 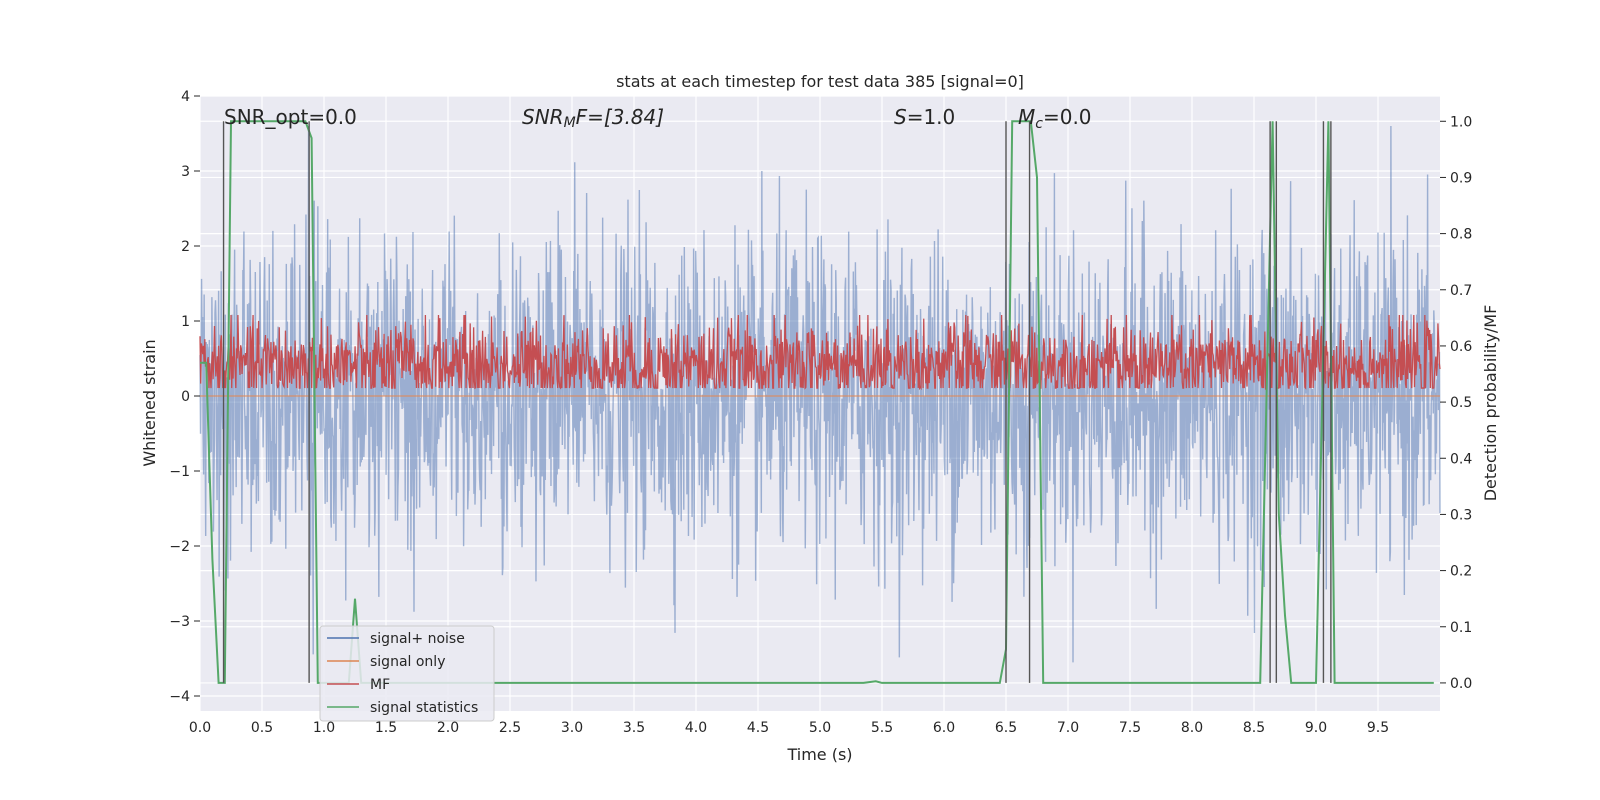 What do you see at coordinates (1461, 291) in the screenshot?
I see `y2-tick-label: 0.7` at bounding box center [1461, 291].